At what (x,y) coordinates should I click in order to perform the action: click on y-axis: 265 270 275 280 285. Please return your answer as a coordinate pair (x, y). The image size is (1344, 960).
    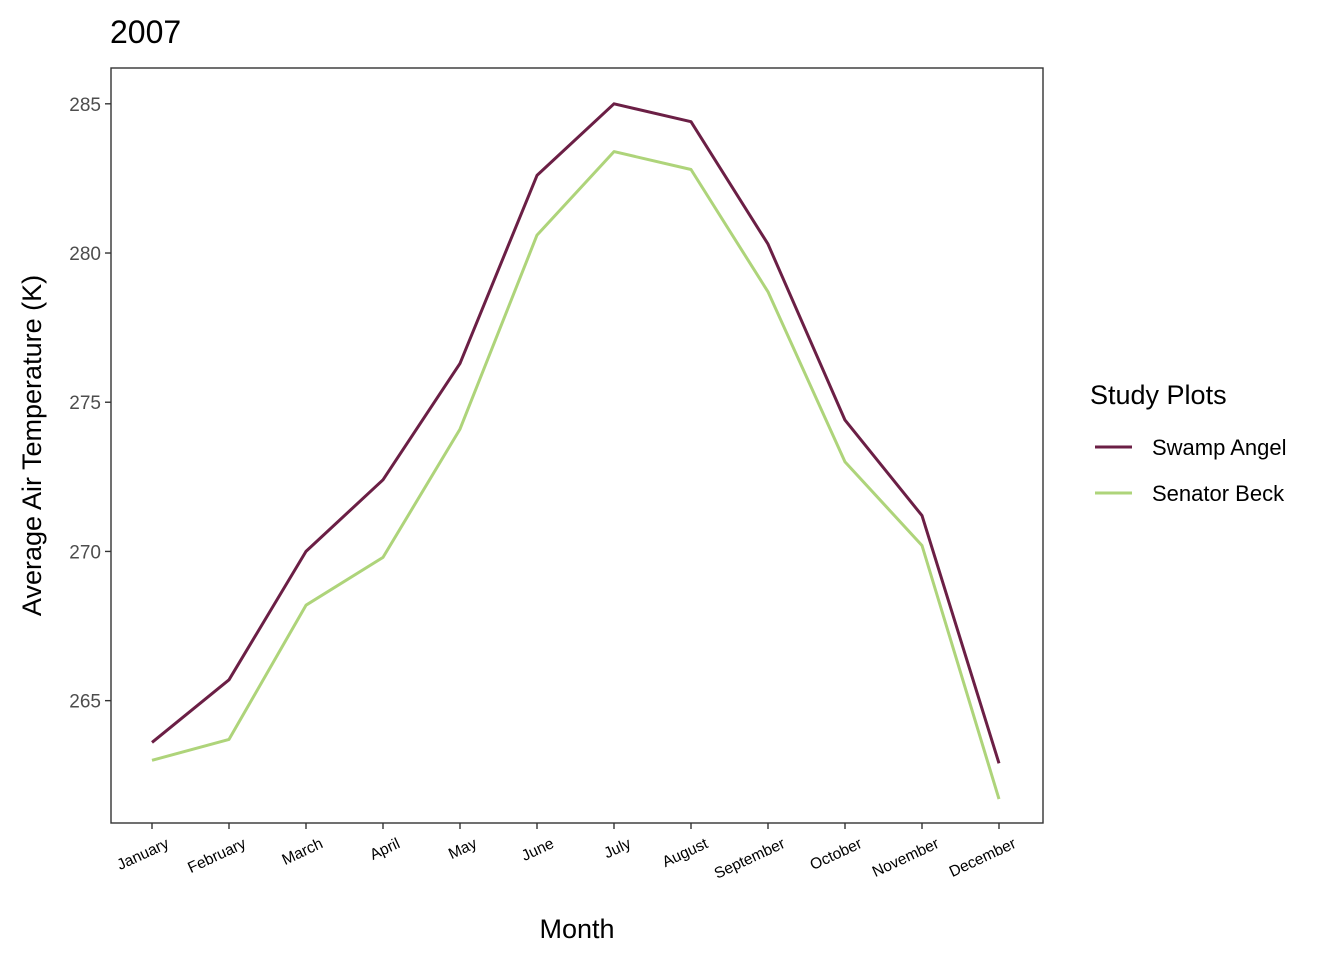
    Looking at the image, I should click on (90, 404).